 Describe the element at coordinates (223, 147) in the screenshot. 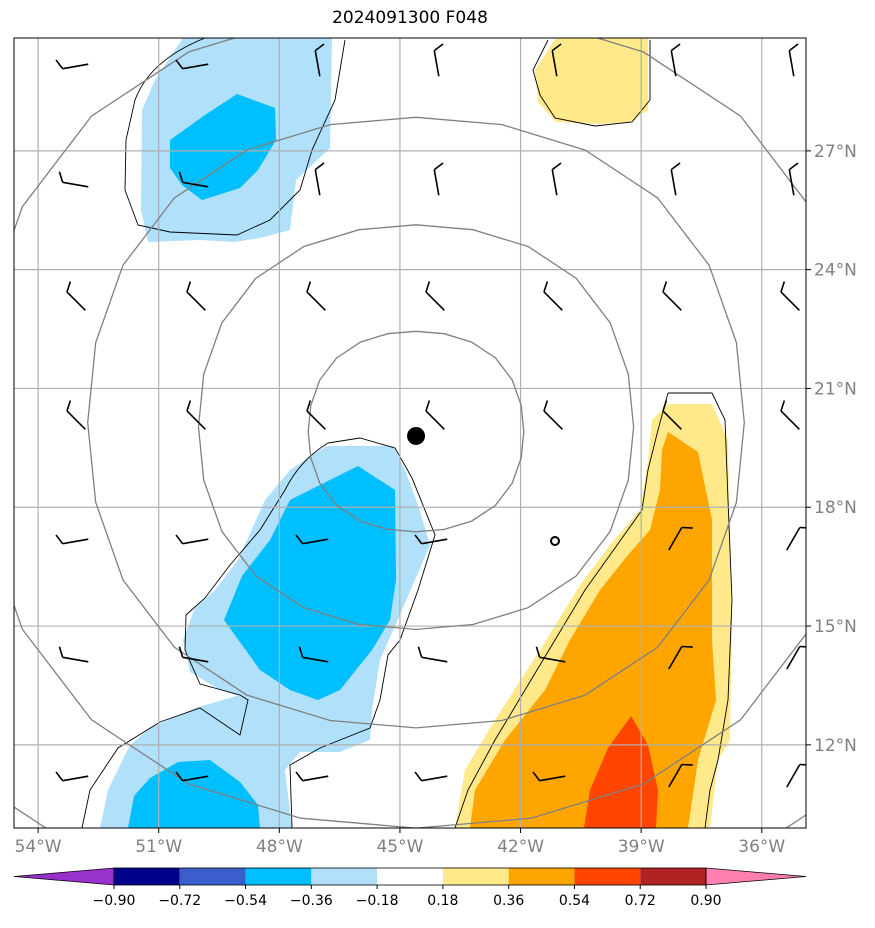

I see `contour-fill-negative-mid-upper` at that location.